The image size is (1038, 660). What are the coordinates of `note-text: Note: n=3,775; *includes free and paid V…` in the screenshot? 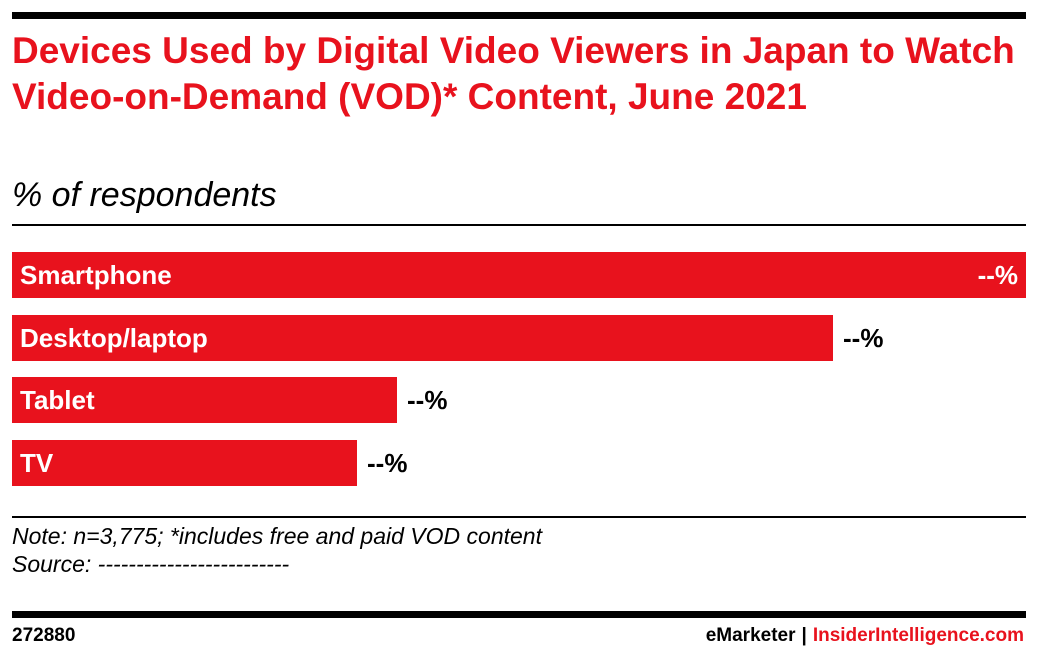 It's located at (277, 536).